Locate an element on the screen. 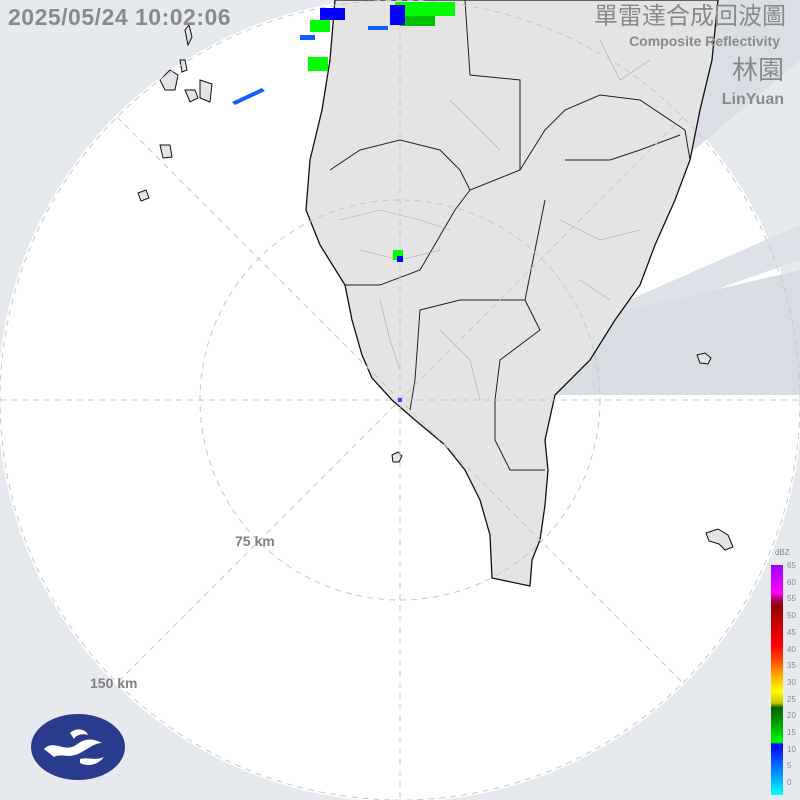  legend-tick: 35 is located at coordinates (791, 666).